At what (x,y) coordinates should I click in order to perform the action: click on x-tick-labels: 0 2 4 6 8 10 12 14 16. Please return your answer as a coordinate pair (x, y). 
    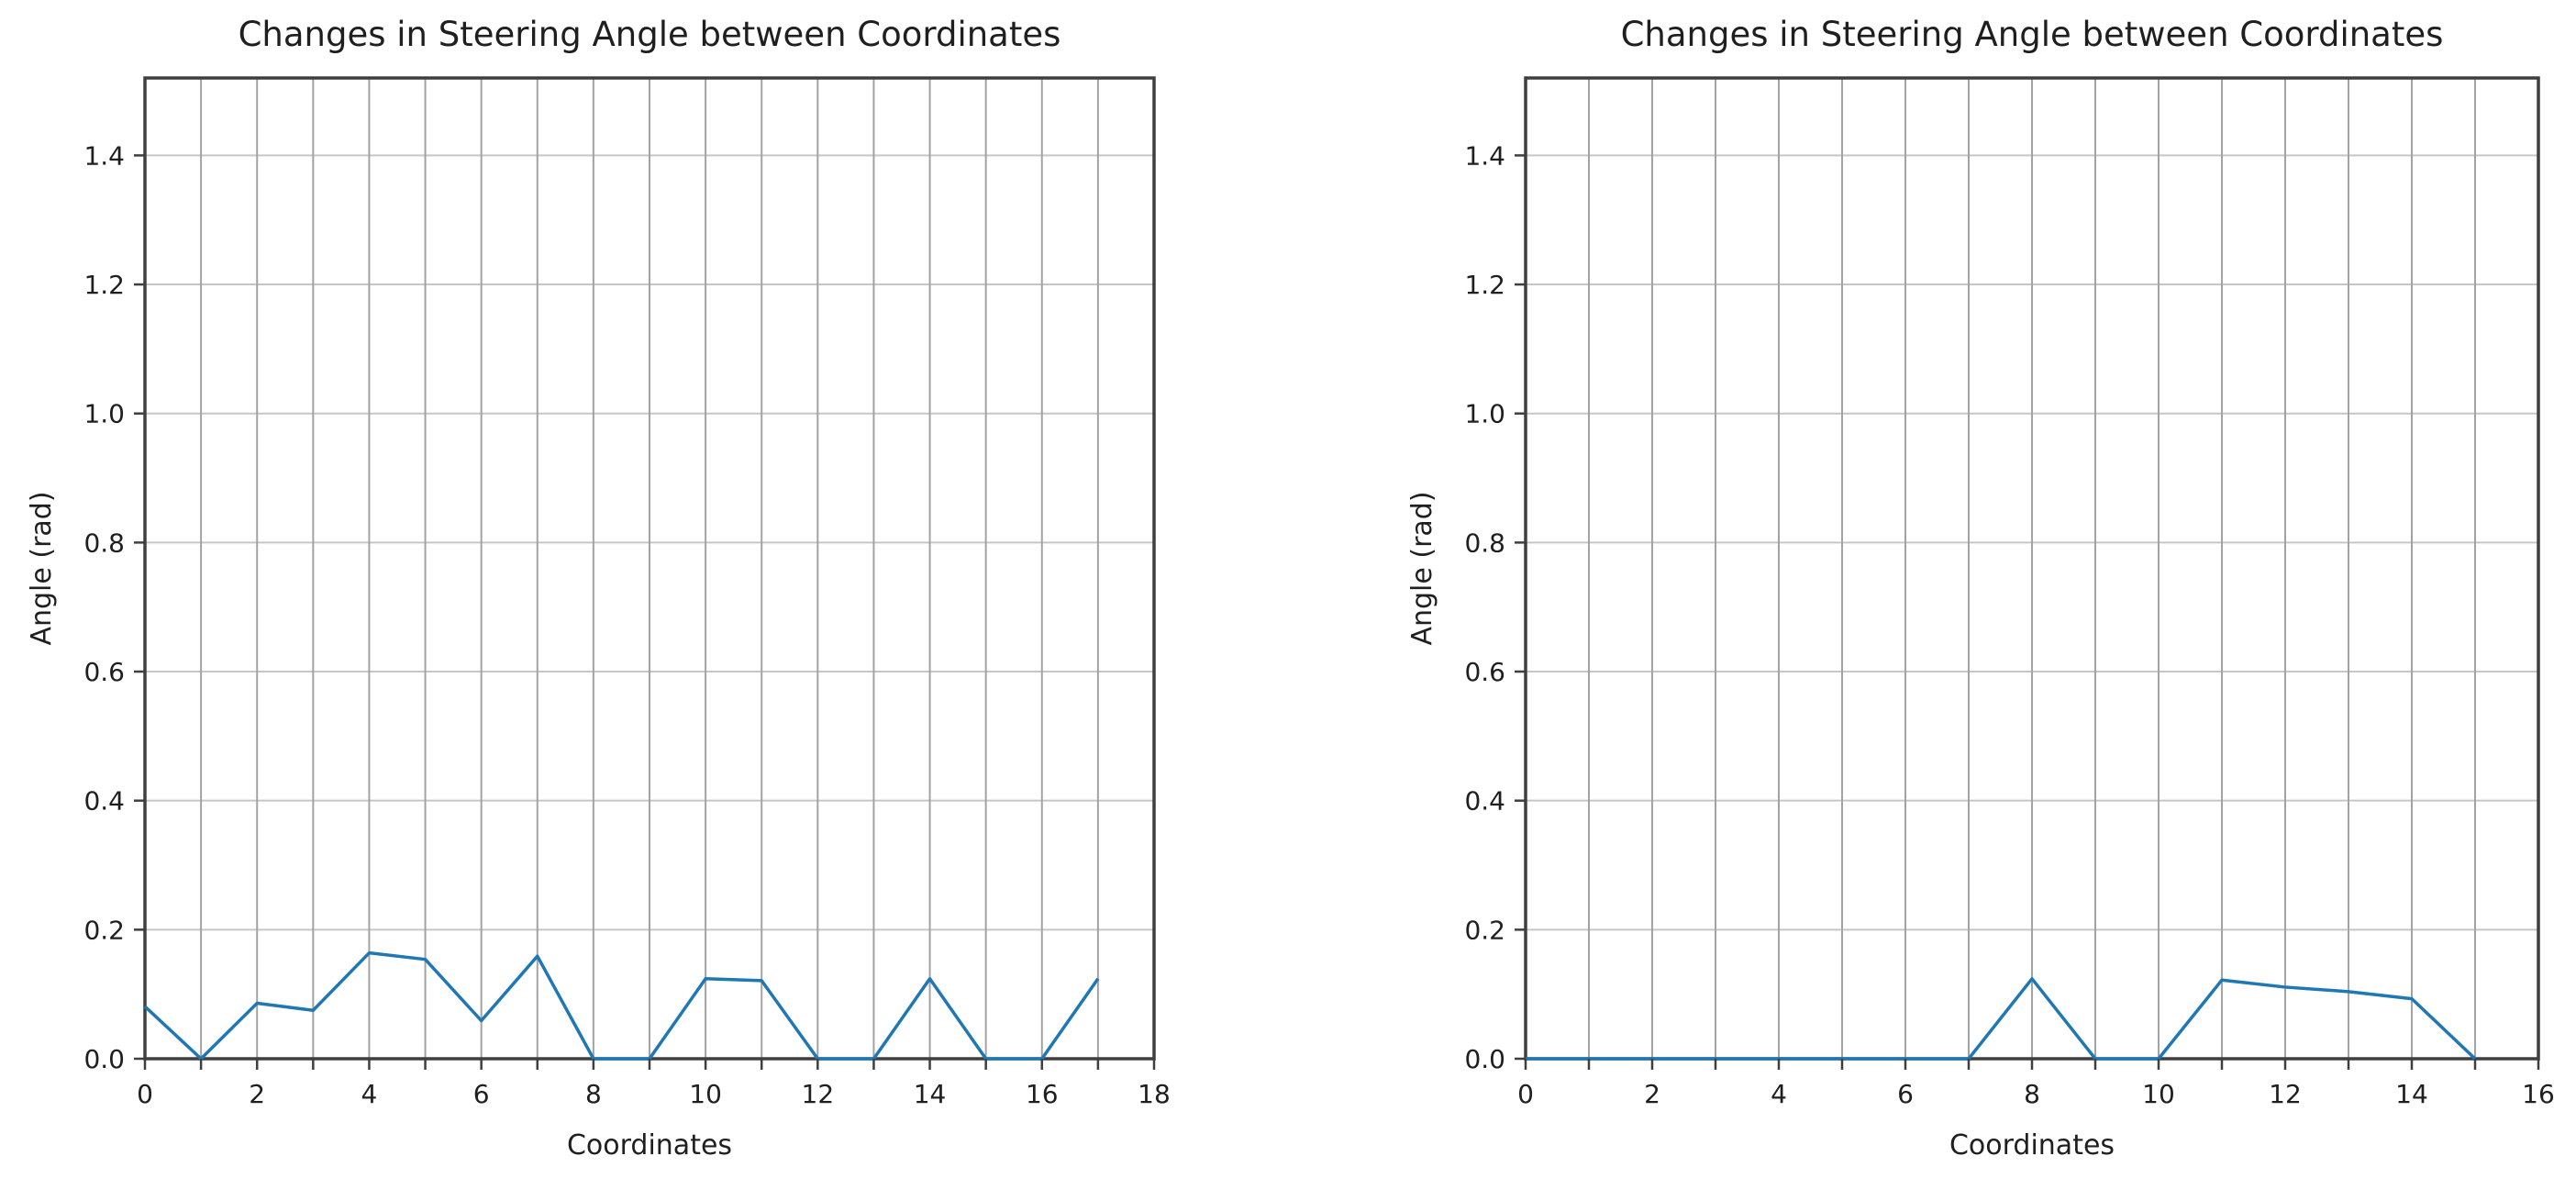
    Looking at the image, I should click on (2036, 1094).